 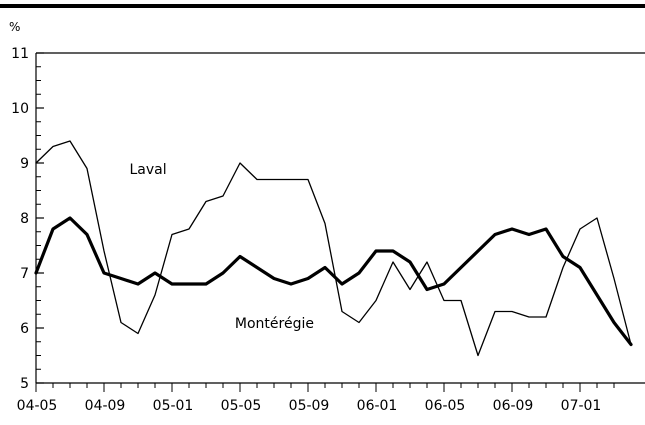 I want to click on y-tick-label: 9, so click(x=24, y=164).